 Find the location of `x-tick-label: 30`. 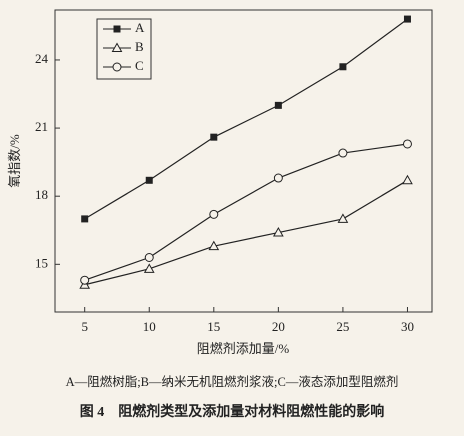

x-tick-label: 30 is located at coordinates (407, 326).